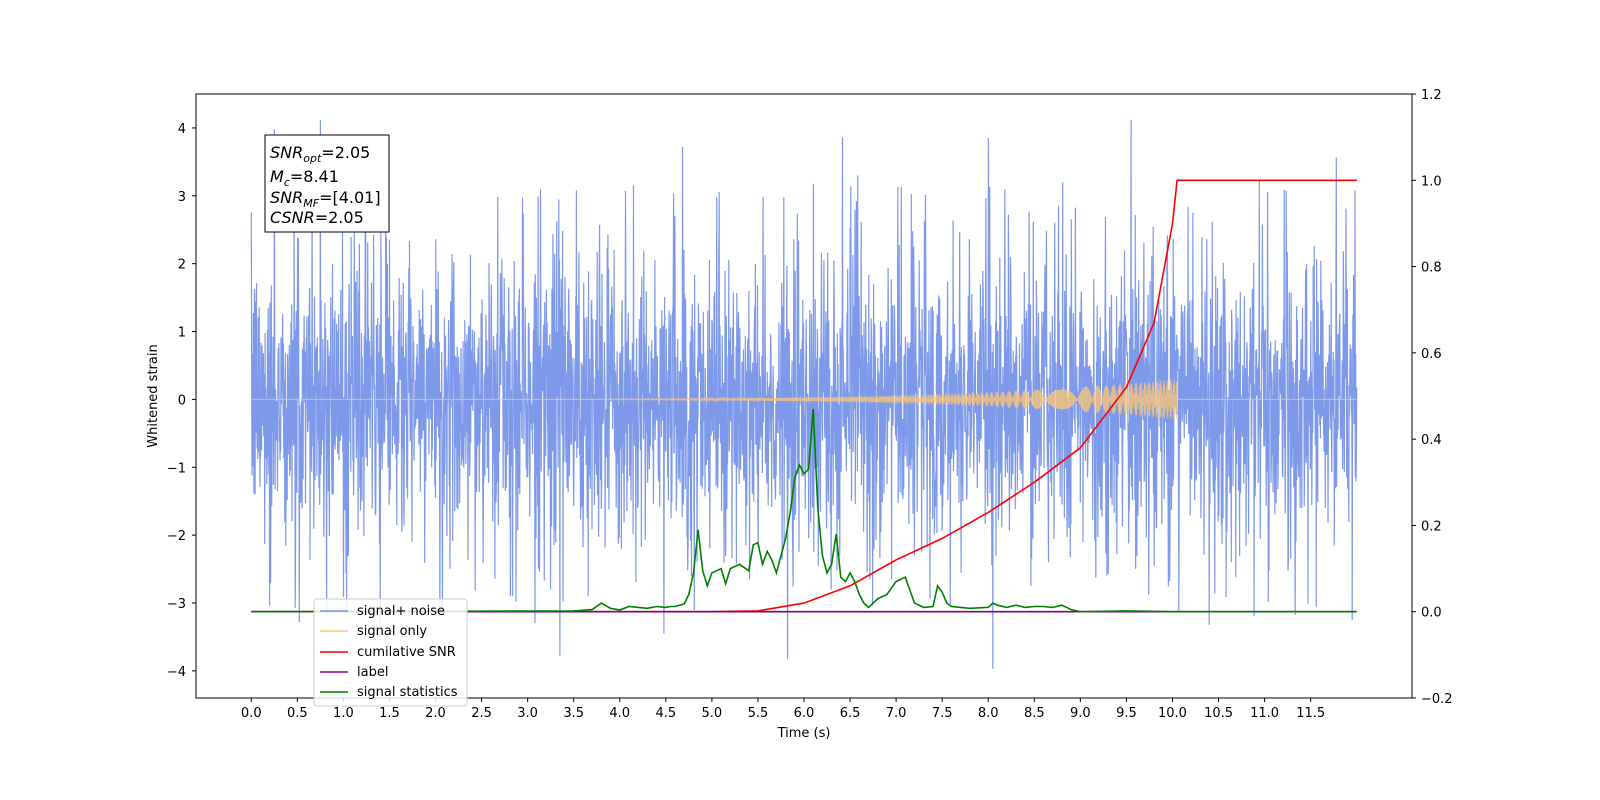  I want to click on y2-tick-label: 0.8, so click(1431, 268).